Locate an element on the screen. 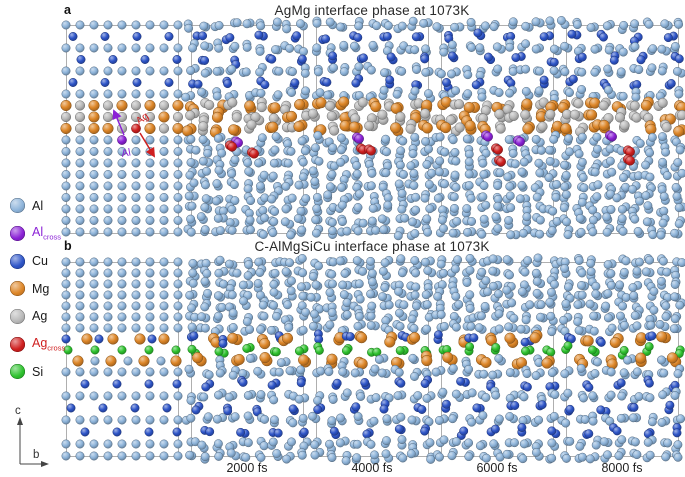 Image resolution: width=685 pixels, height=477 pixels. legend: Al Alcross Cu Mg Ag Agcross Si is located at coordinates (37, 289).